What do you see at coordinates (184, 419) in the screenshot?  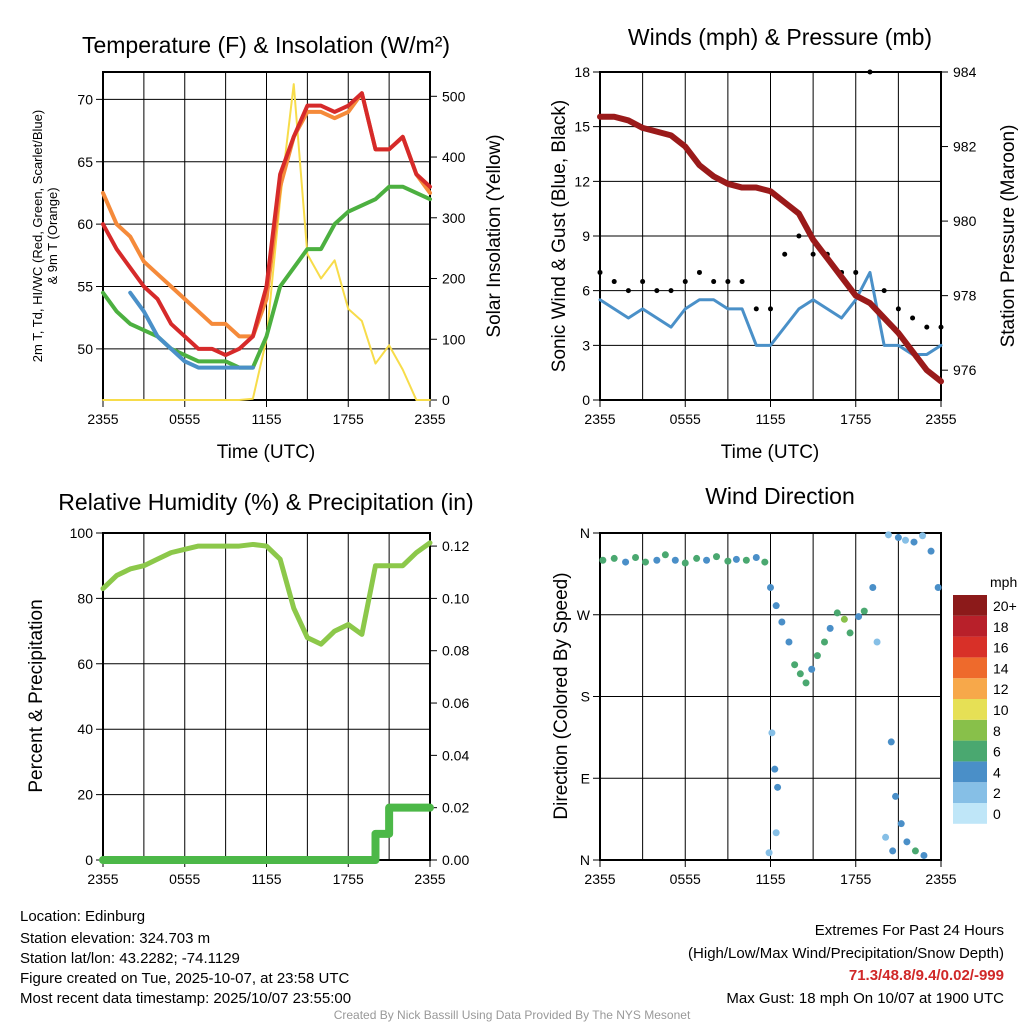 I see `temp-xtick-label: 0555` at bounding box center [184, 419].